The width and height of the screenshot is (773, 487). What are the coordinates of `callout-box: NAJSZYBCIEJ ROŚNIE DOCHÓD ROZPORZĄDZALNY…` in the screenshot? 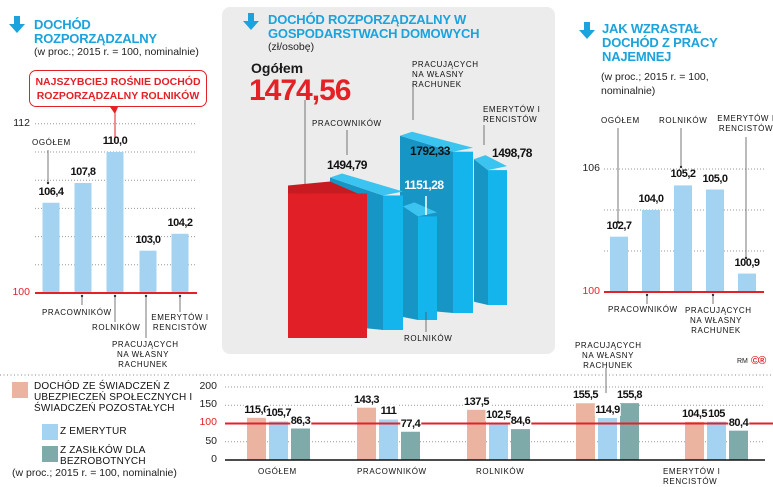 It's located at (118, 88).